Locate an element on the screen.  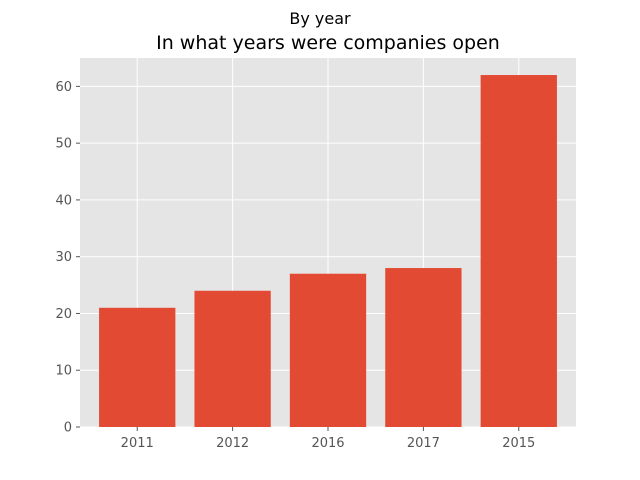
y-axis-ticks: 0 10 20 30 40 50 60 is located at coordinates (67, 258).